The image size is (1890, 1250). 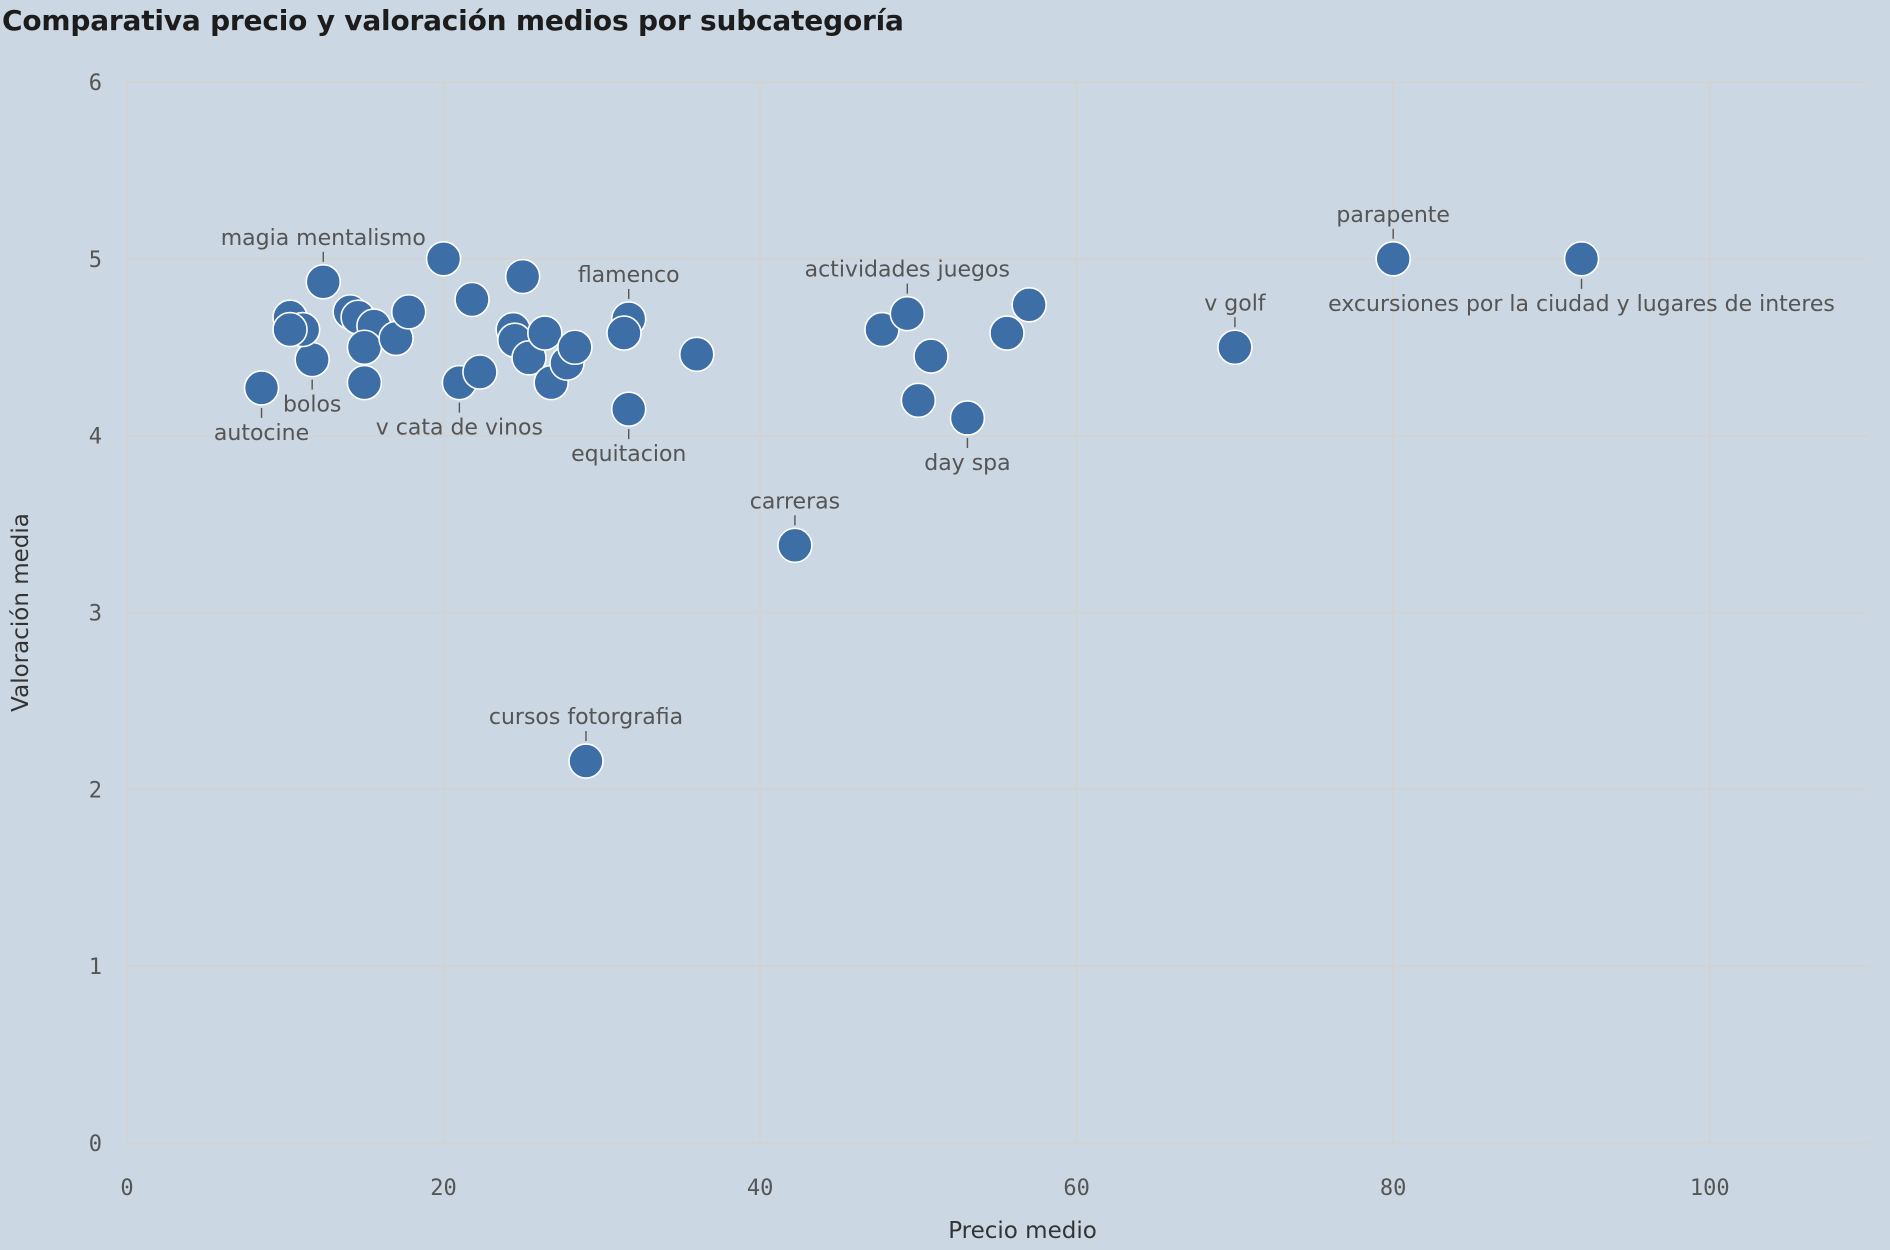 What do you see at coordinates (760, 1188) in the screenshot?
I see `x-tick-label: 40` at bounding box center [760, 1188].